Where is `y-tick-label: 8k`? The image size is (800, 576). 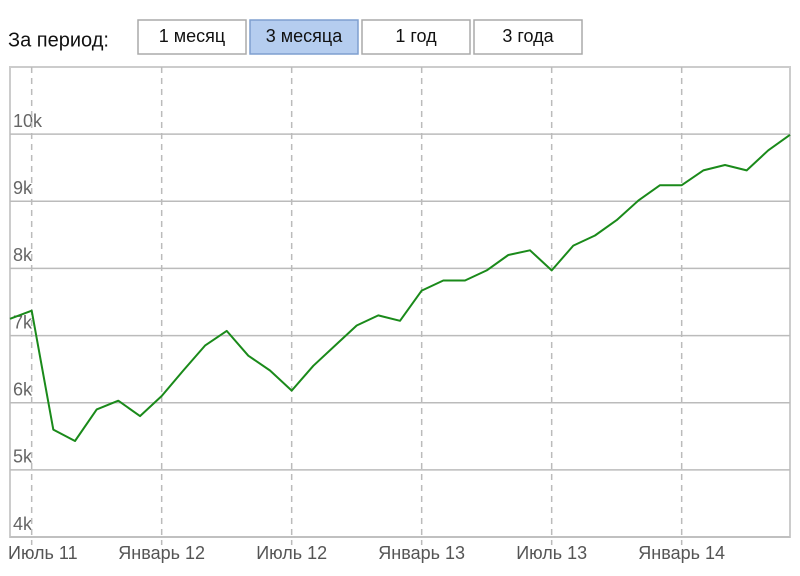
y-tick-label: 8k is located at coordinates (23, 255).